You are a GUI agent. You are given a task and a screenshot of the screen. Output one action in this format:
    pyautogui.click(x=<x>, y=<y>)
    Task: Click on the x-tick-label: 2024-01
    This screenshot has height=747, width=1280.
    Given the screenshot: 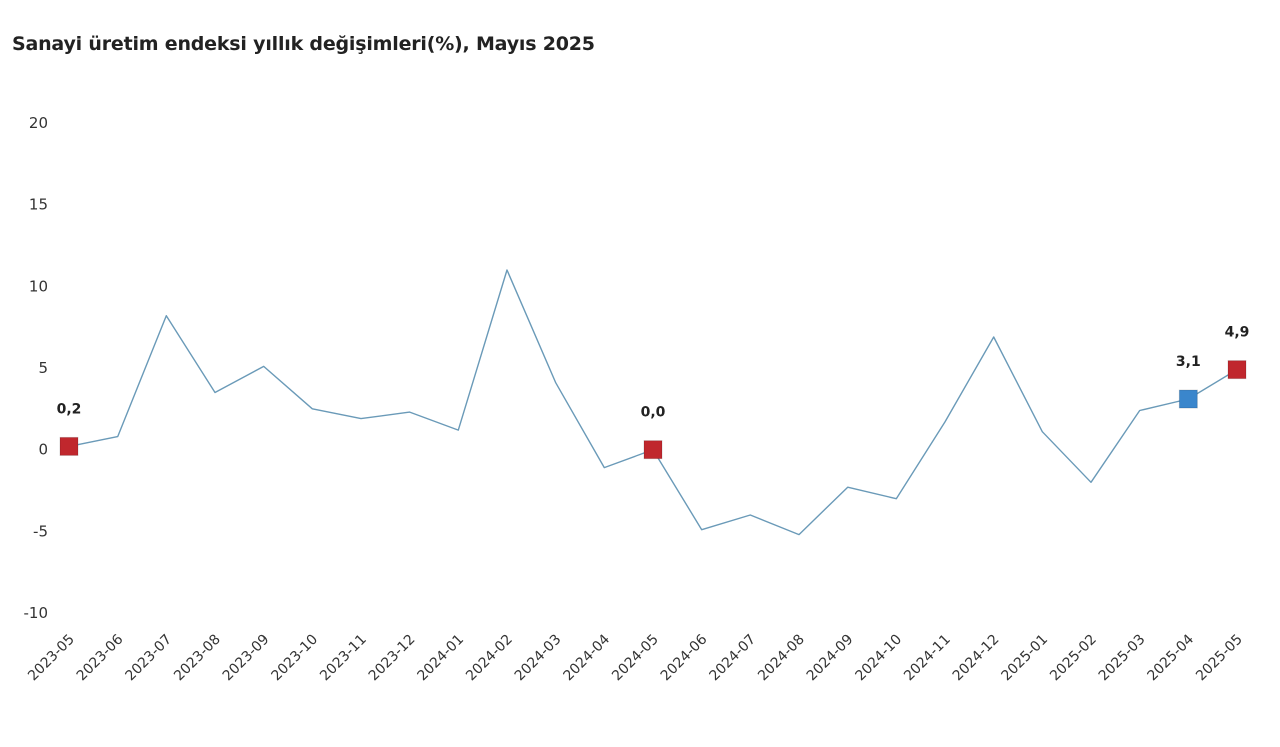 What is the action you would take?
    pyautogui.click(x=440, y=658)
    